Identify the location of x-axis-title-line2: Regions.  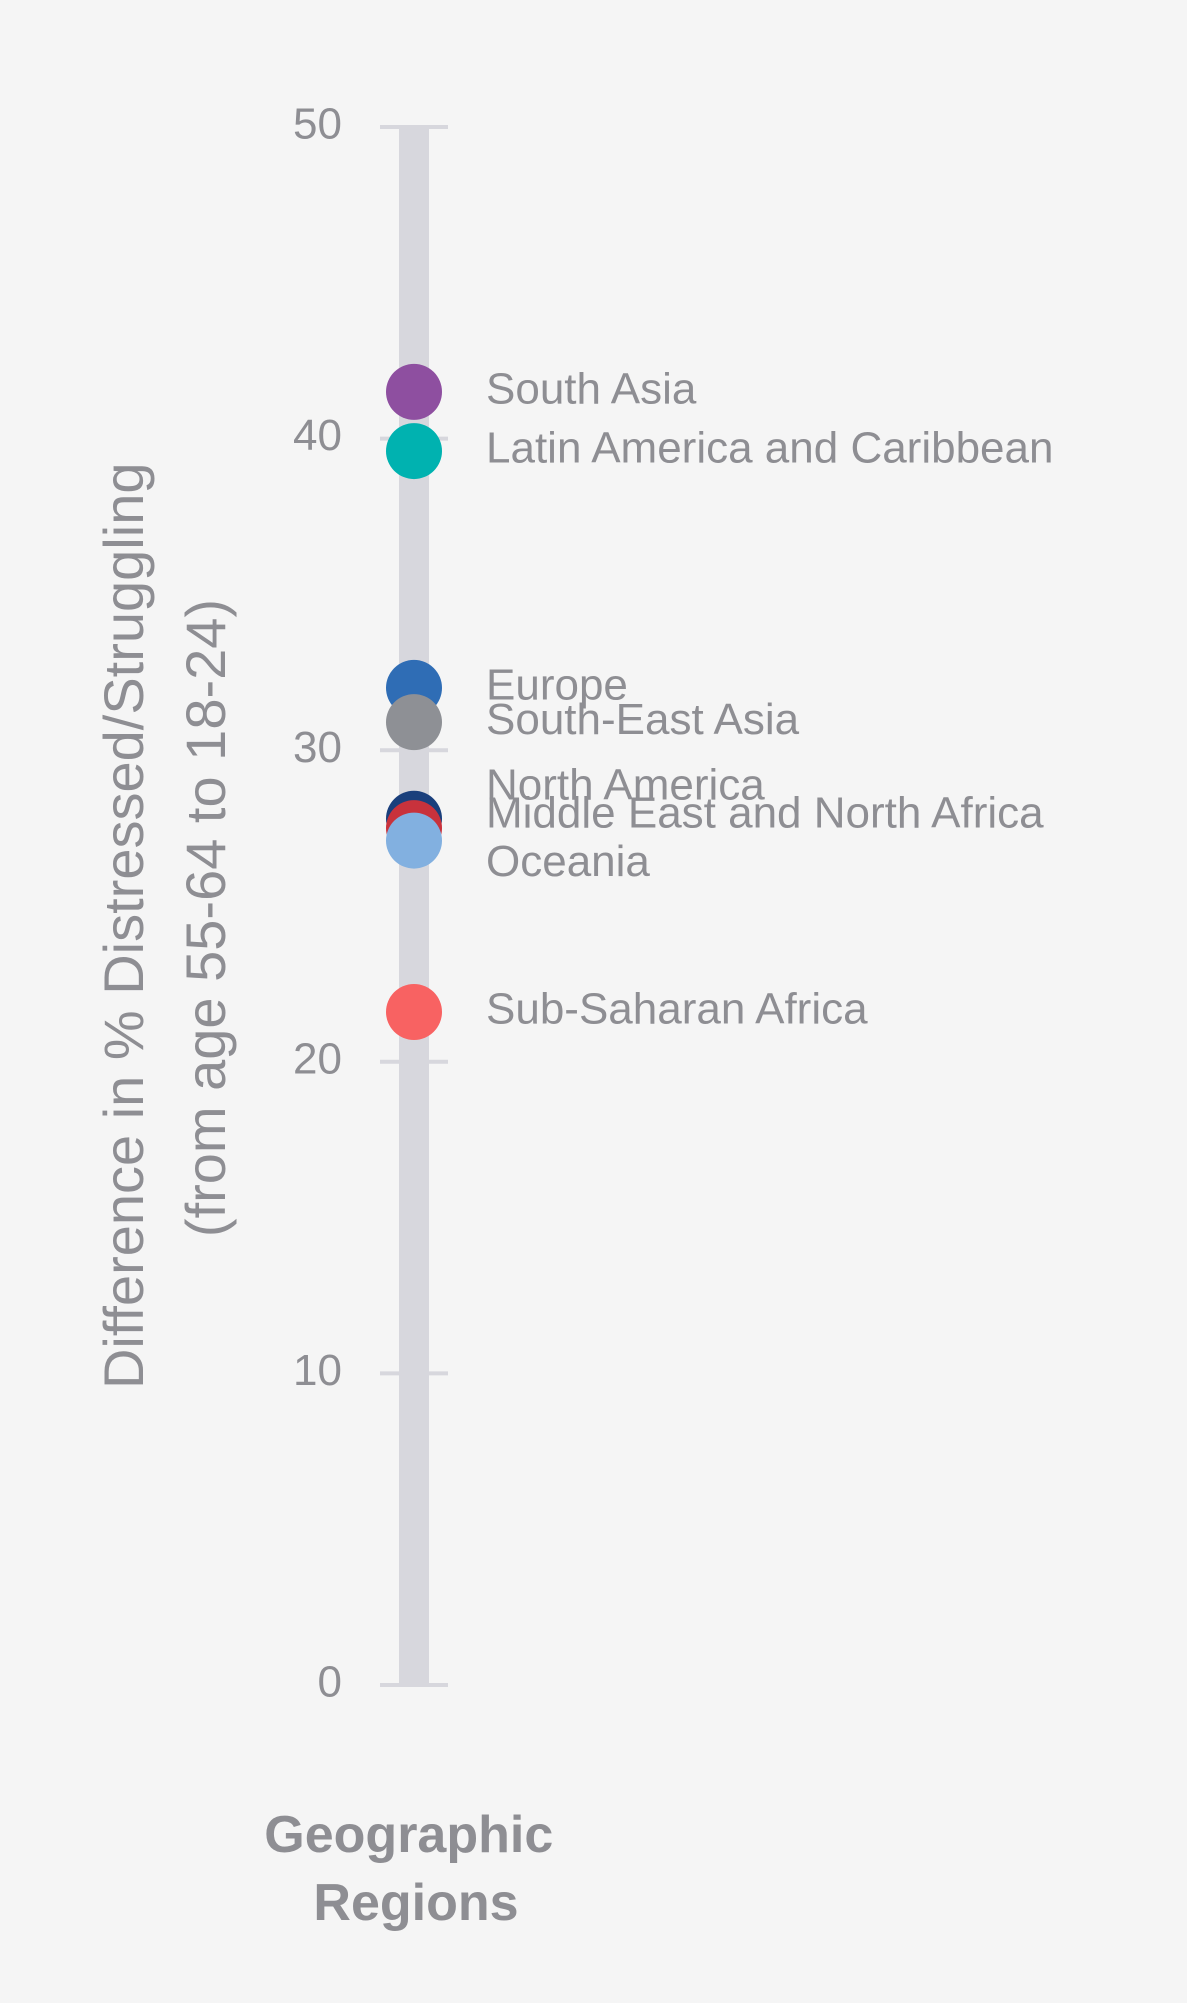
(415, 1903).